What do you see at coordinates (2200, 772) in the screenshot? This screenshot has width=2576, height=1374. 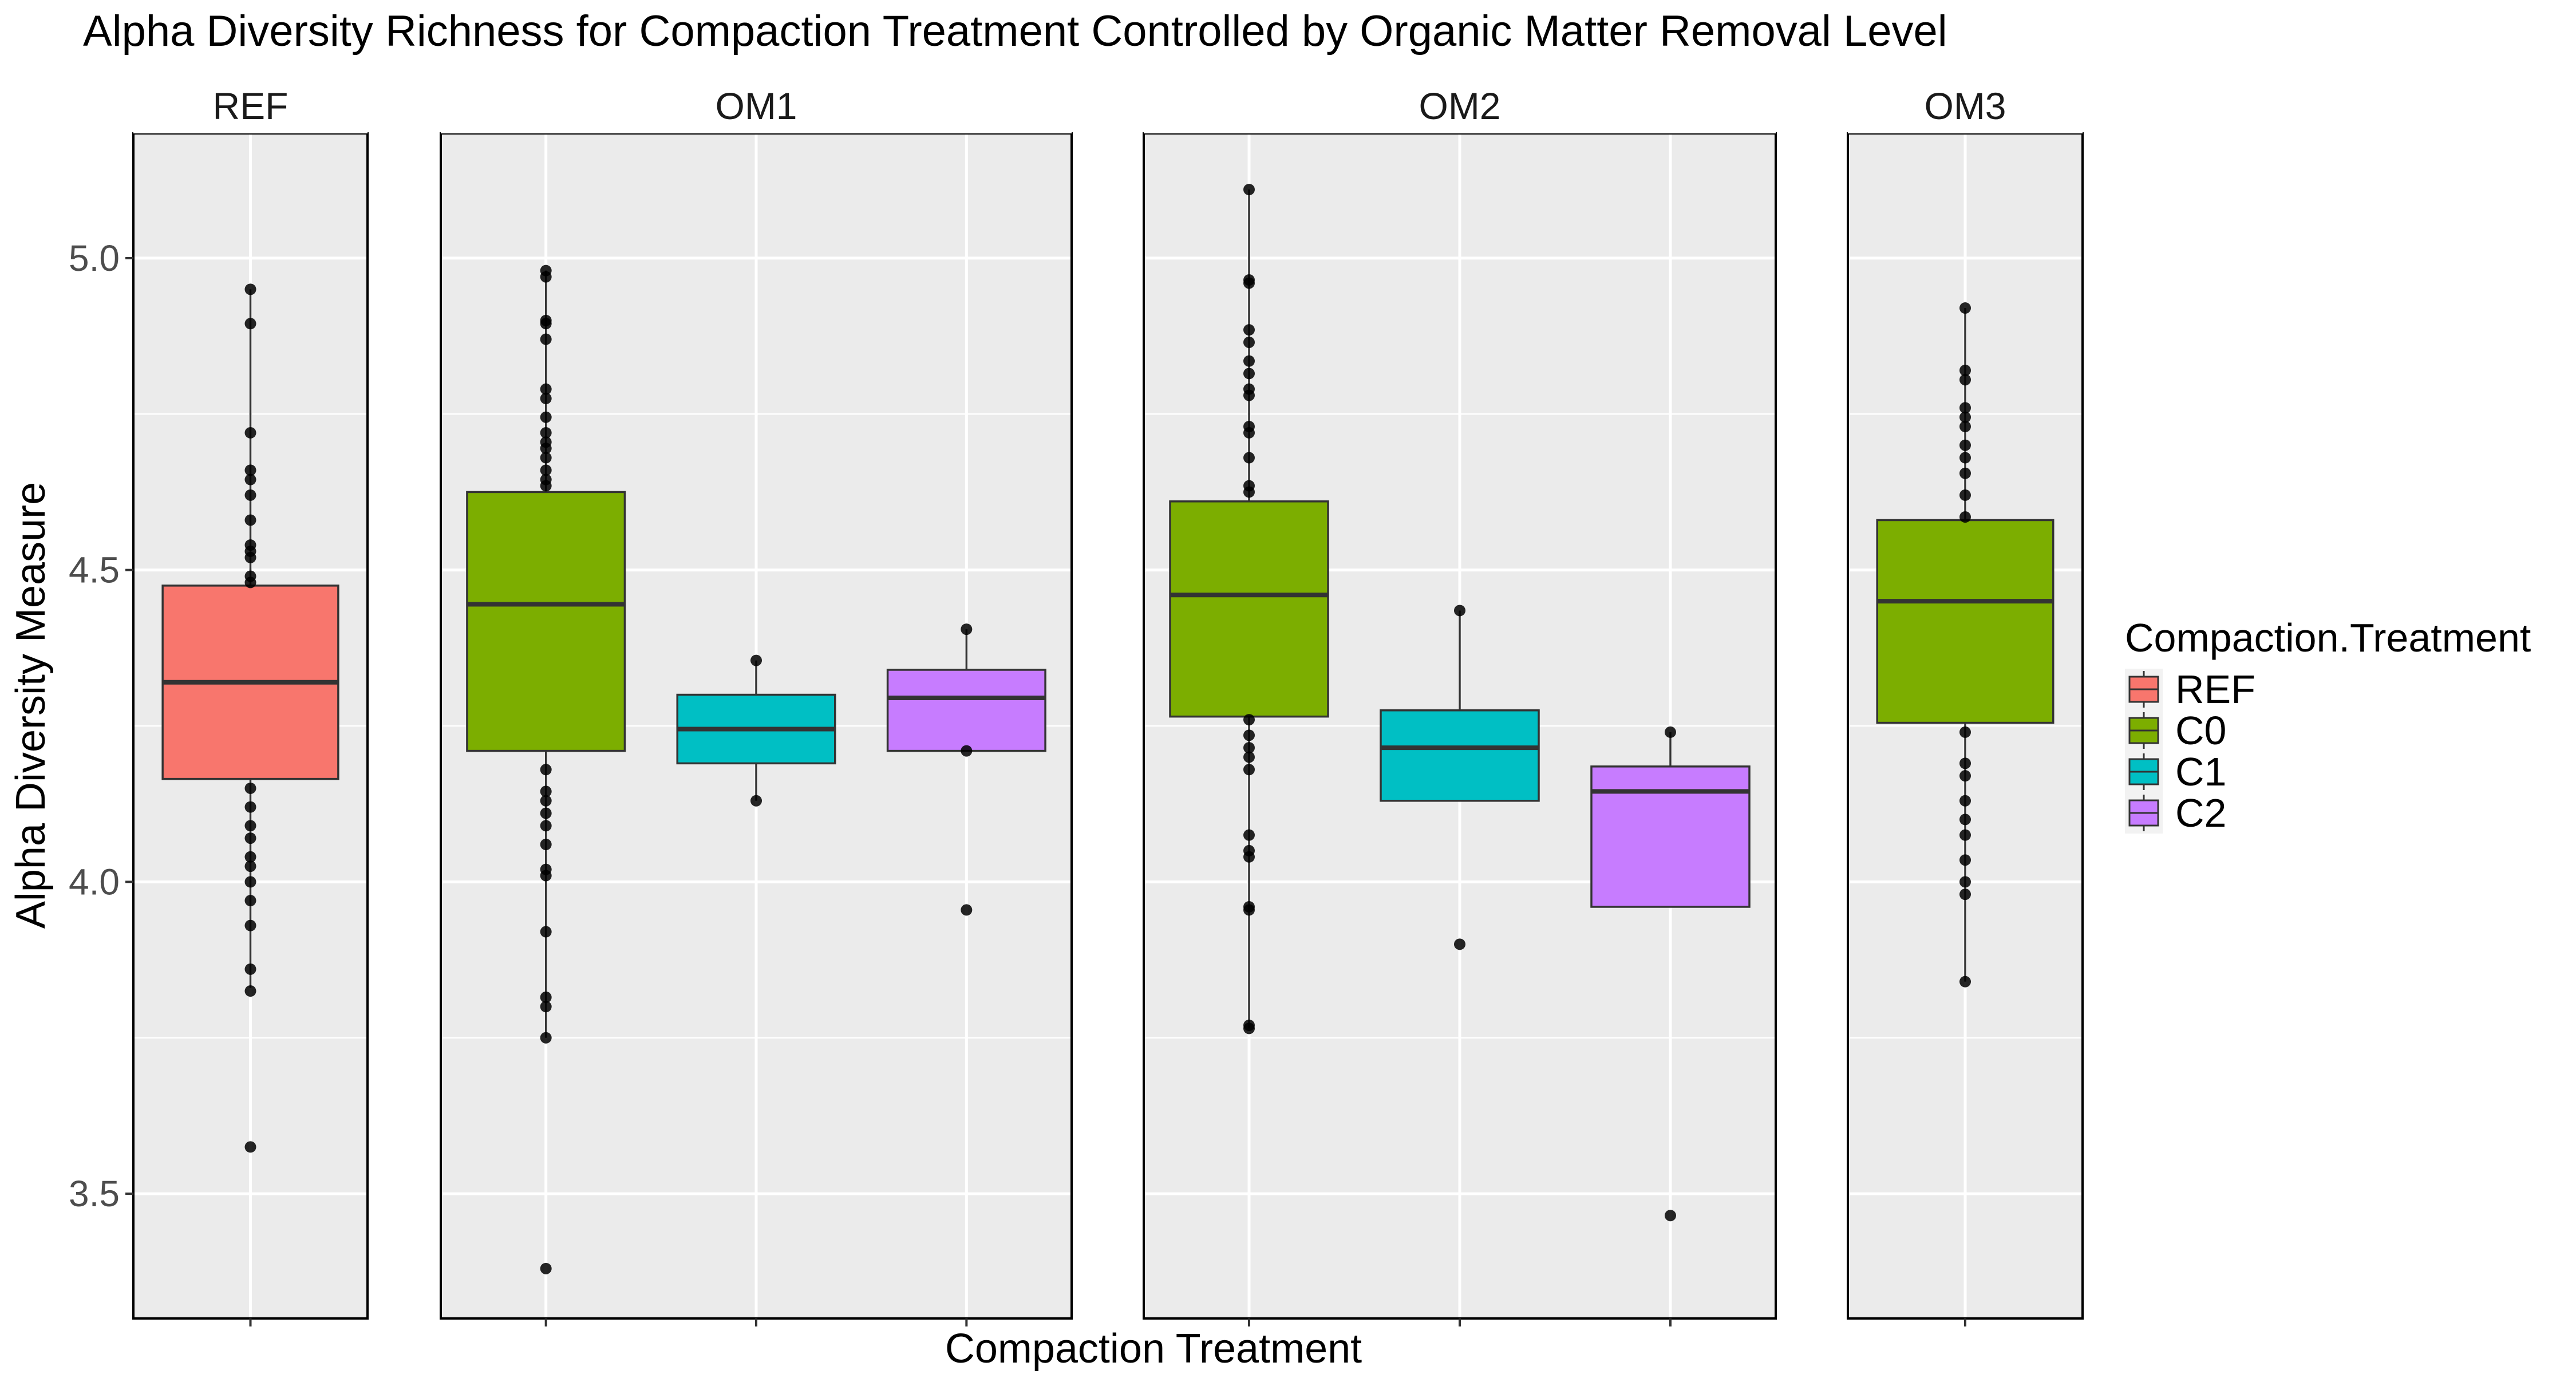 I see `legend-label: C1` at bounding box center [2200, 772].